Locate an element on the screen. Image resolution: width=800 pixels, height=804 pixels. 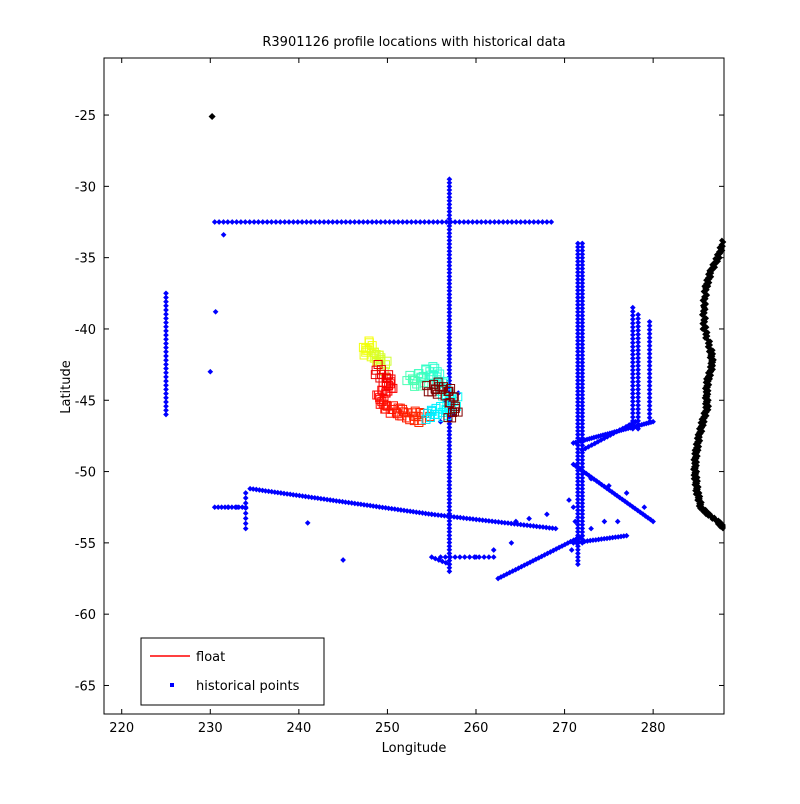
y-tick-label: -35 is located at coordinates (85, 259).